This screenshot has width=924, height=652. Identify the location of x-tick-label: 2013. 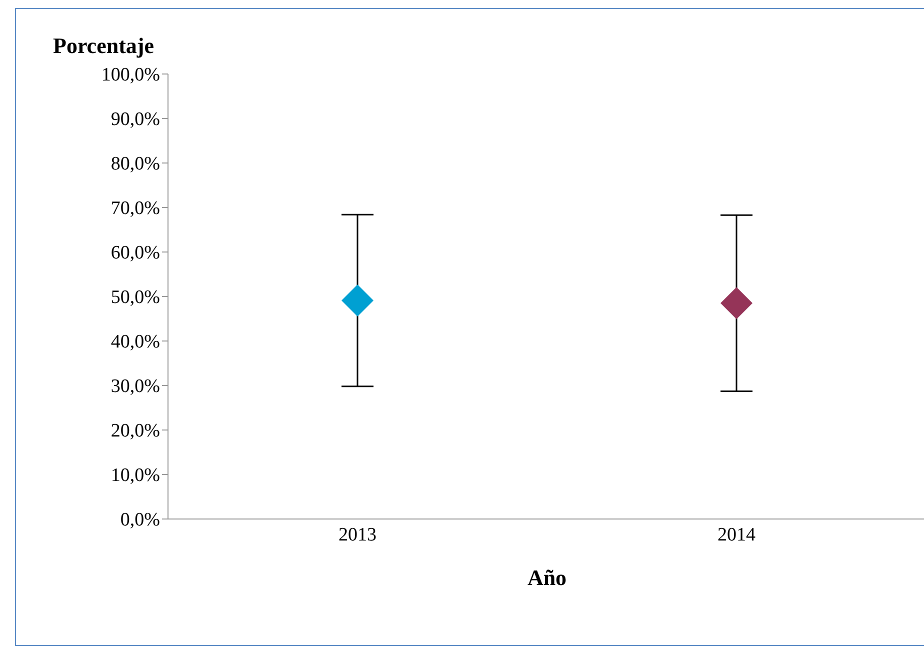
(357, 535).